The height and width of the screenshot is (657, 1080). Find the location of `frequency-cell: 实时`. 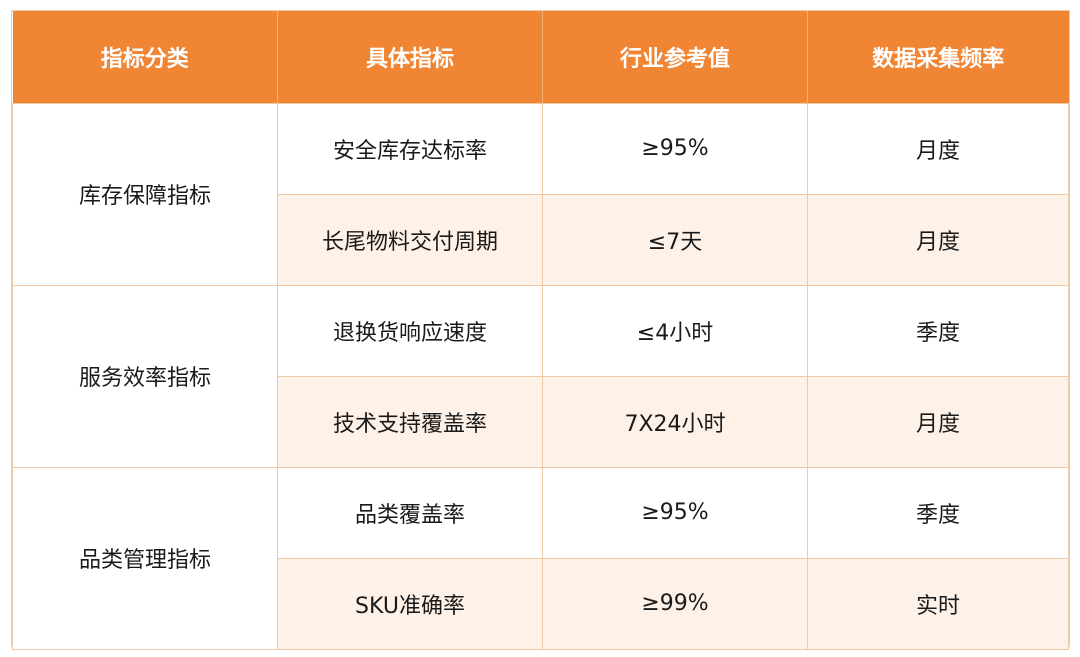

frequency-cell: 实时 is located at coordinates (938, 603).